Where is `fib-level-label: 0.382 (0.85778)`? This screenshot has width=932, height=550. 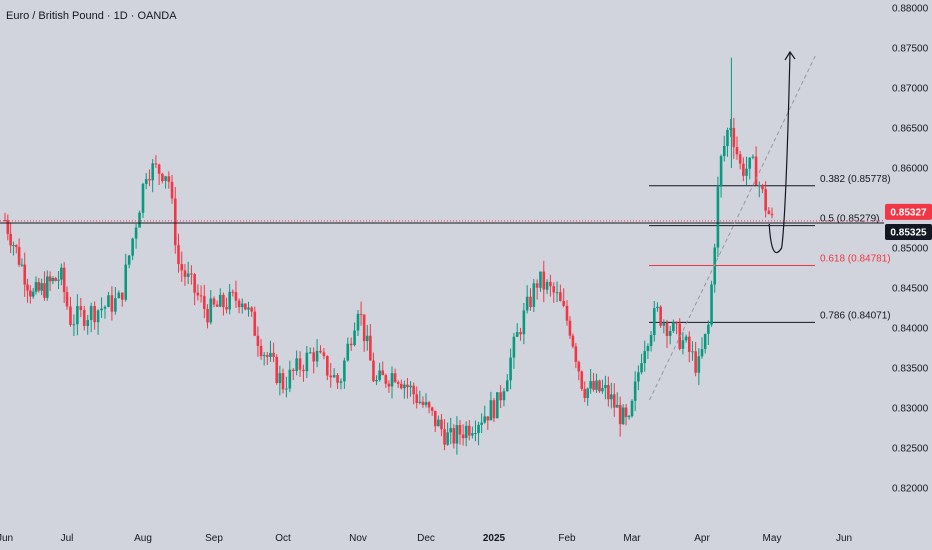 fib-level-label: 0.382 (0.85778) is located at coordinates (855, 179).